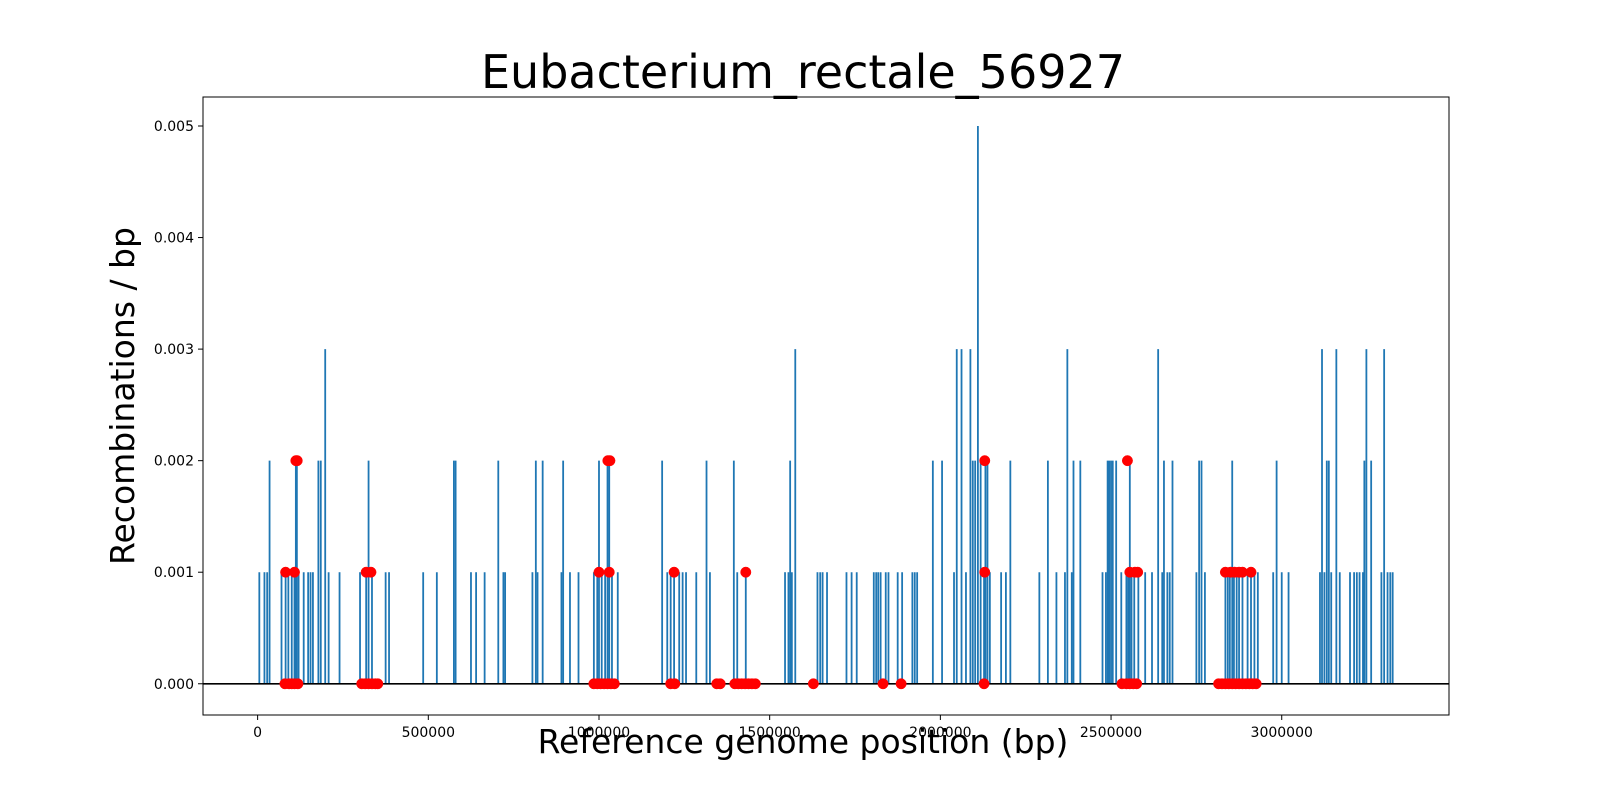 The width and height of the screenshot is (1600, 805). Describe the element at coordinates (1111, 733) in the screenshot. I see `x-tick-label: 2500000` at that location.